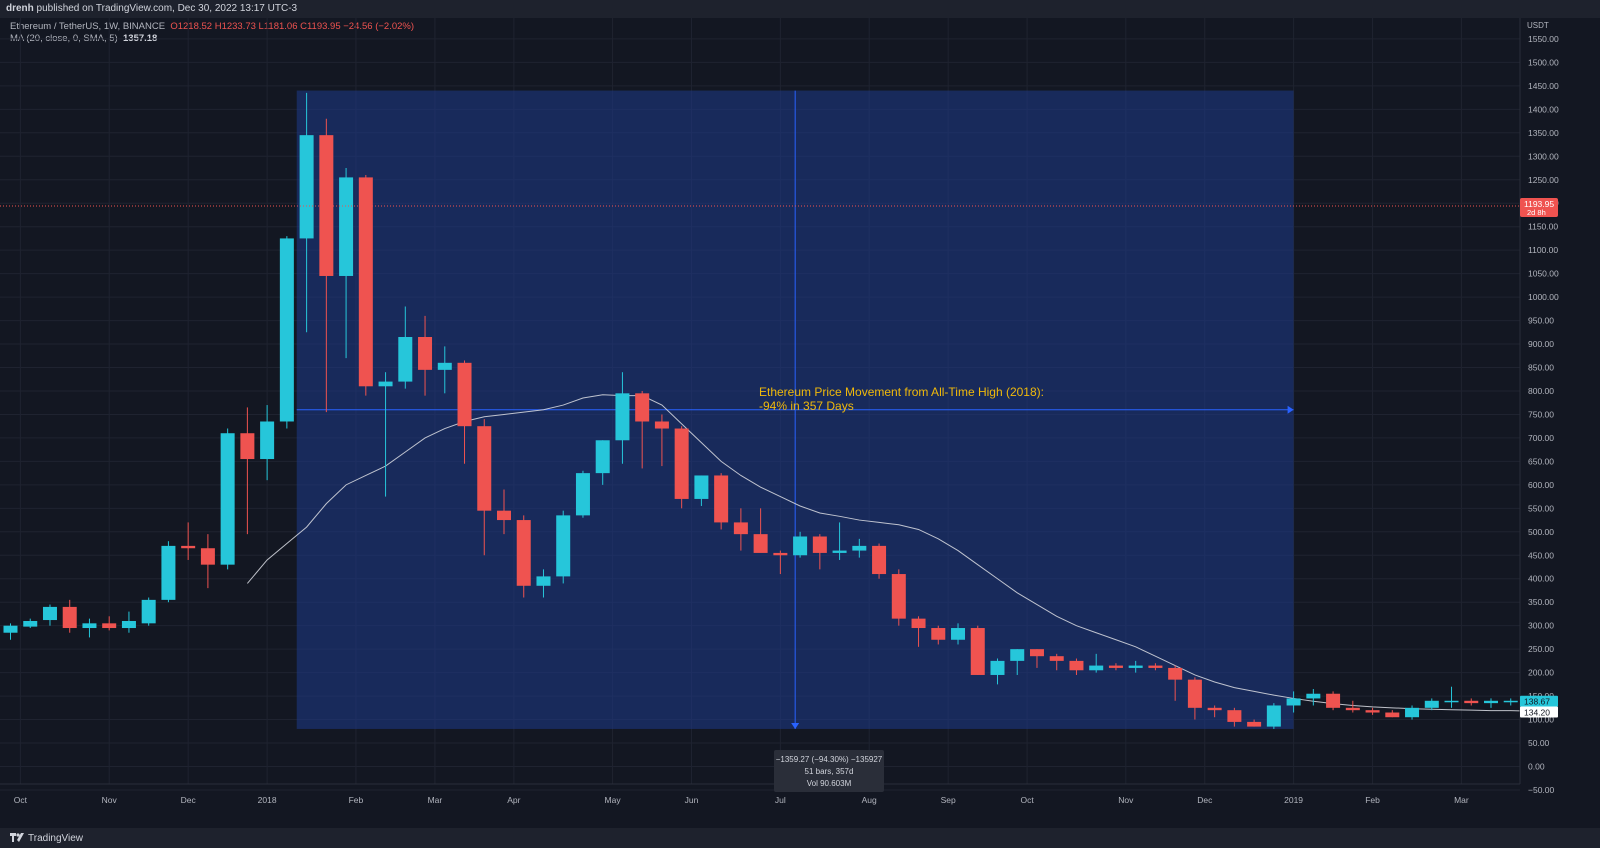 The image size is (1600, 848). Describe the element at coordinates (267, 800) in the screenshot. I see `time-tick-label: 2018` at that location.